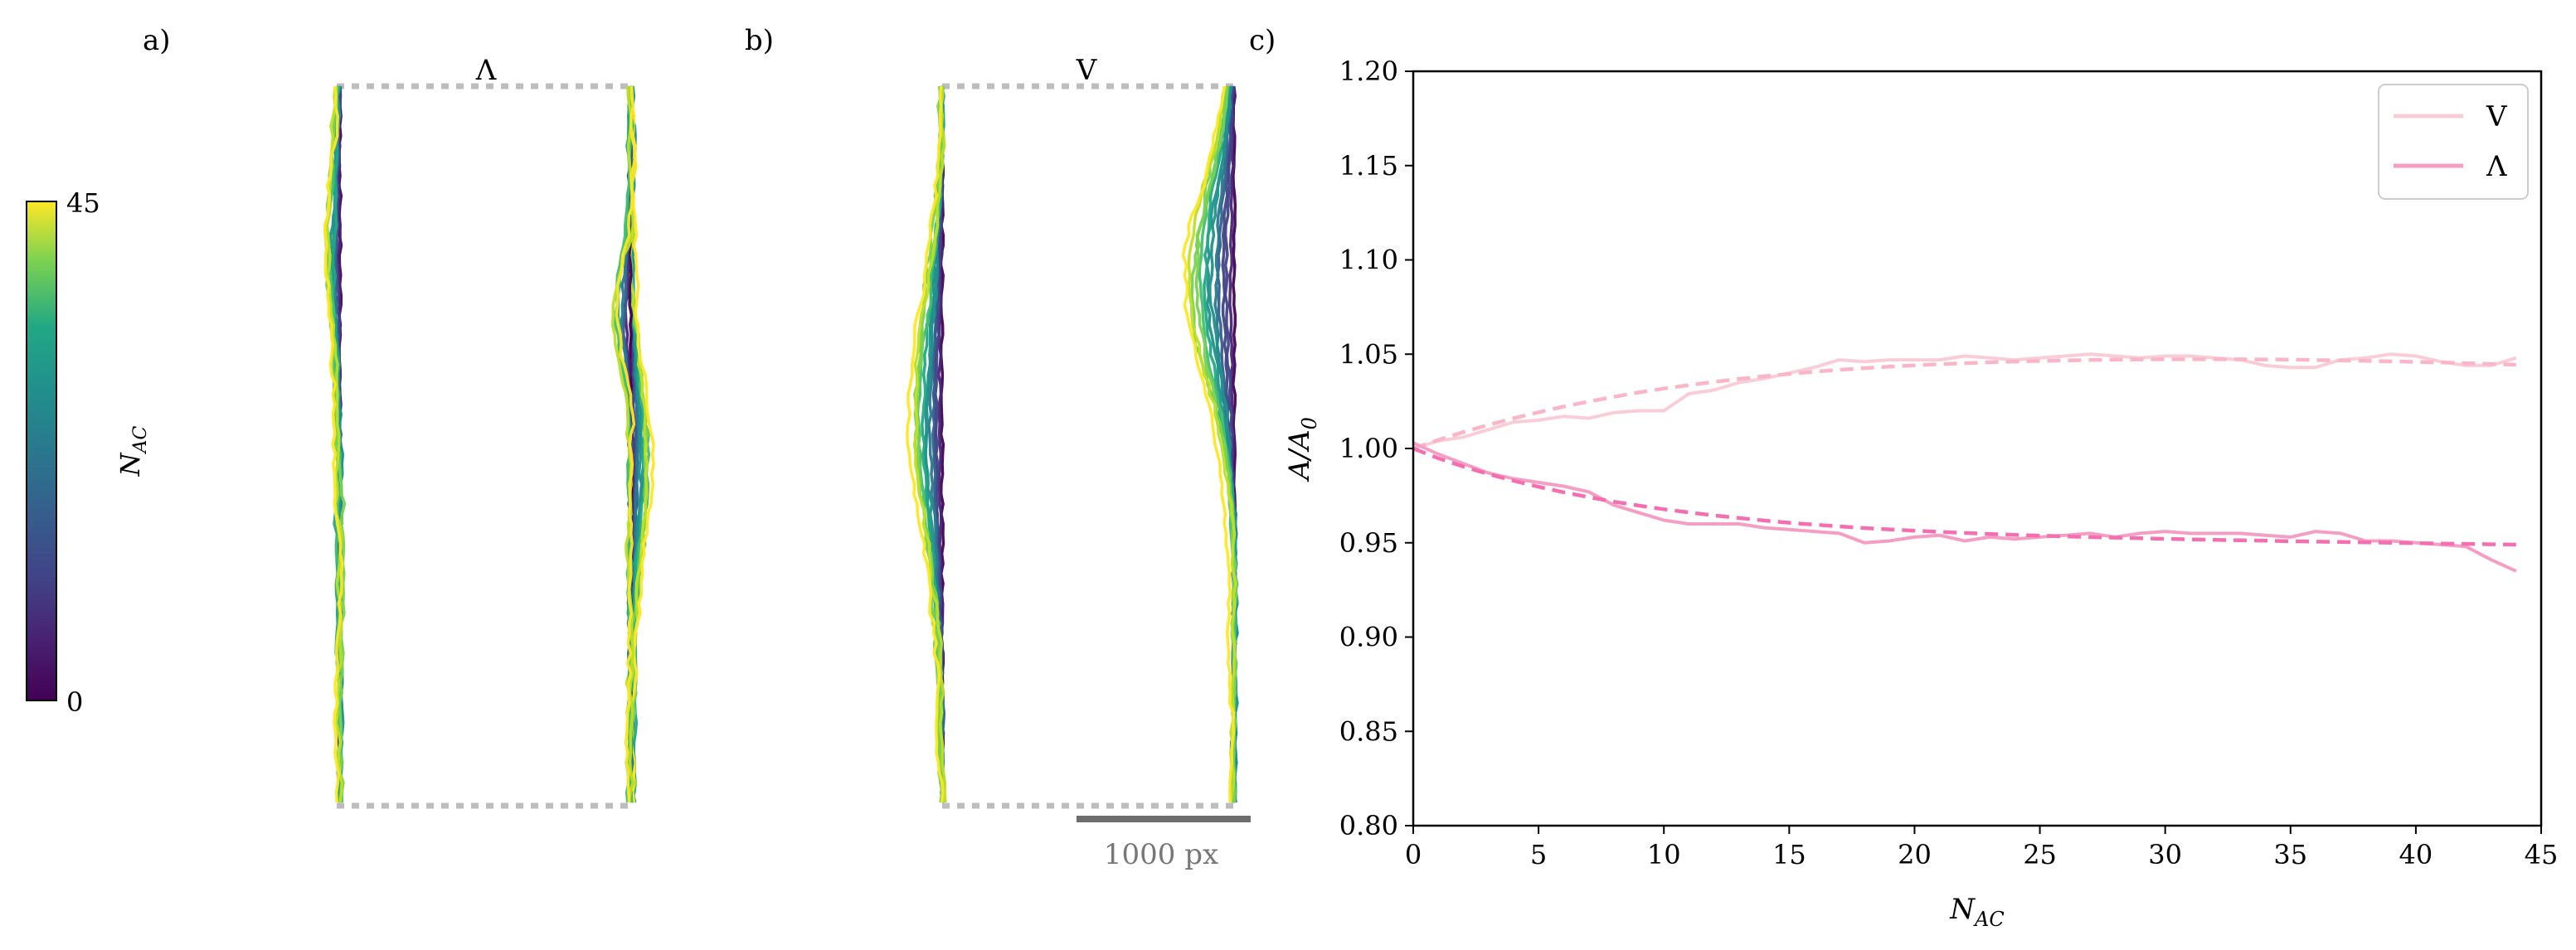  What do you see at coordinates (1964, 496) in the screenshot?
I see `fit-line-lambda` at bounding box center [1964, 496].